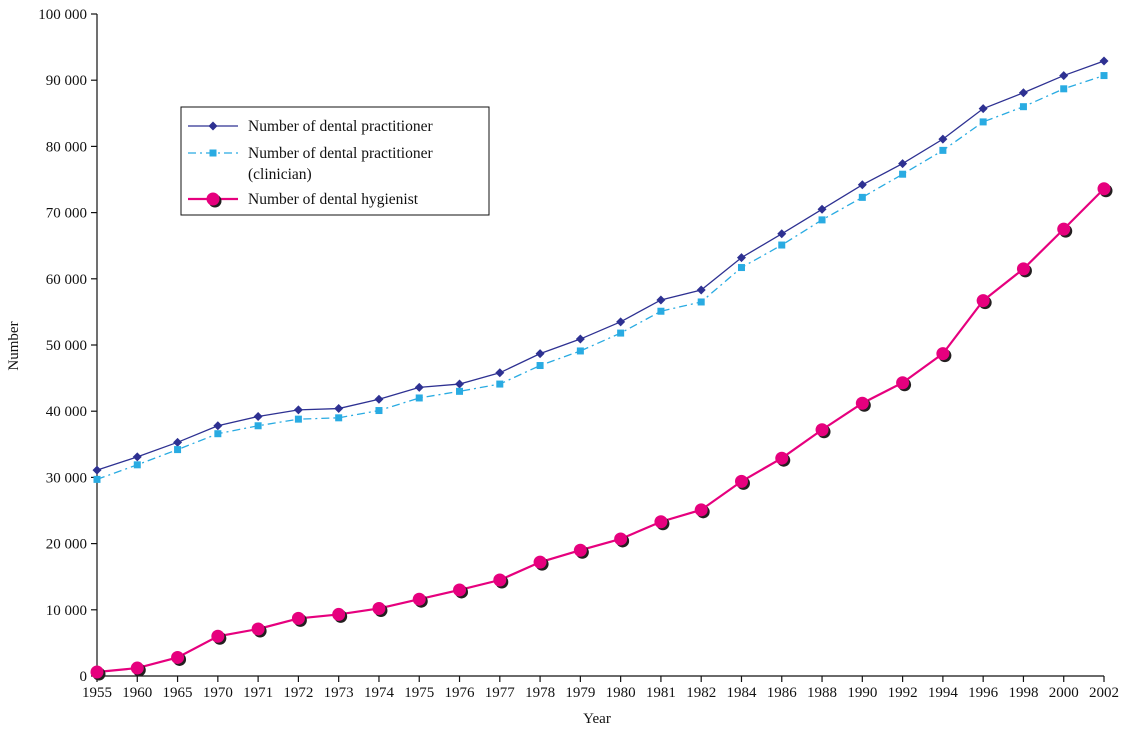 The height and width of the screenshot is (730, 1125). What do you see at coordinates (597, 719) in the screenshot?
I see `x-axis-title: Year` at bounding box center [597, 719].